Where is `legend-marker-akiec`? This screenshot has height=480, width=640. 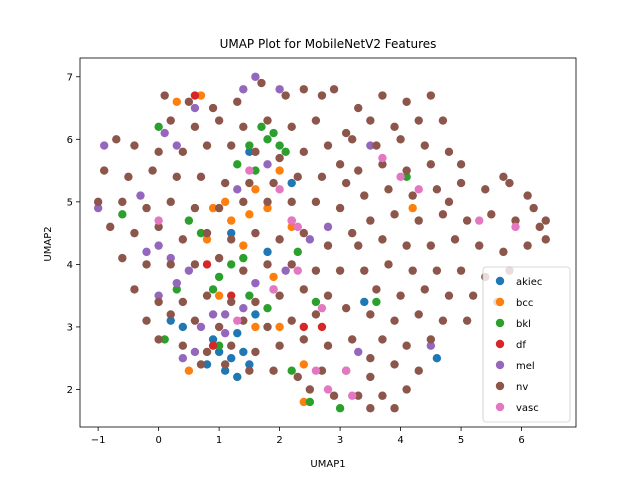
legend-marker-akiec is located at coordinates (500, 281).